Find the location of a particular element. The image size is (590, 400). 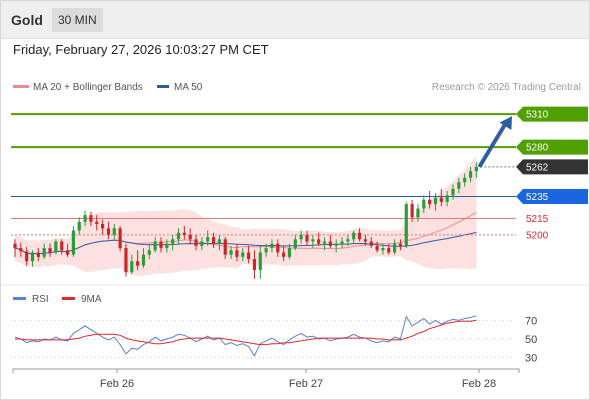

time-axis-line is located at coordinates (266, 370).